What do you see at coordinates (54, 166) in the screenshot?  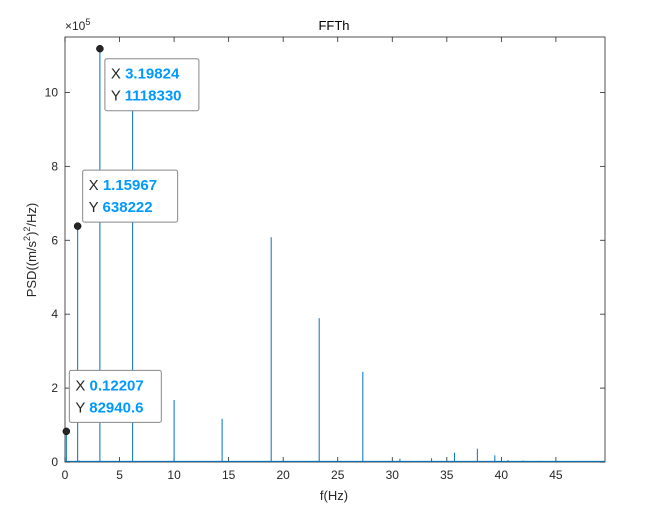 I see `y-tick-label: 8` at bounding box center [54, 166].